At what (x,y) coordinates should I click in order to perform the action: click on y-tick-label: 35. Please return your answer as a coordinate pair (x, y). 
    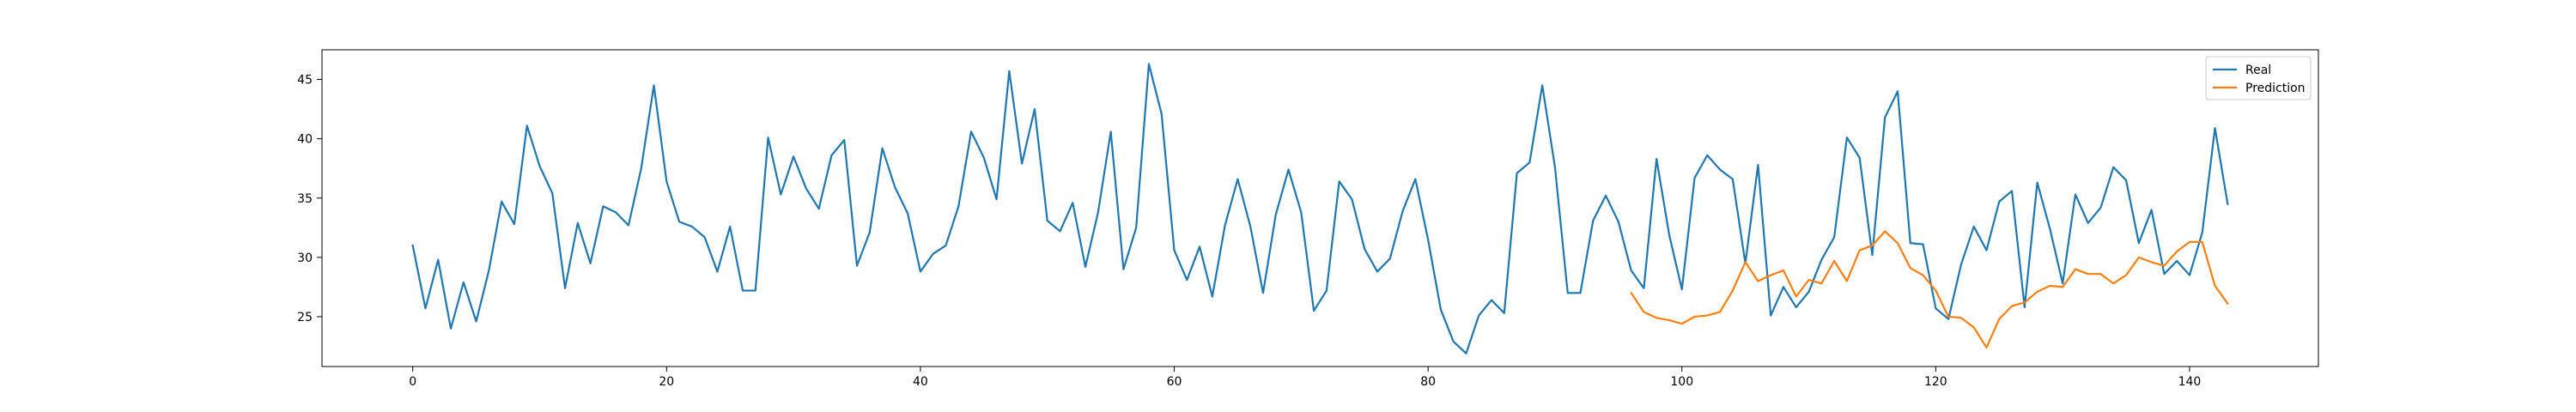
    Looking at the image, I should click on (305, 199).